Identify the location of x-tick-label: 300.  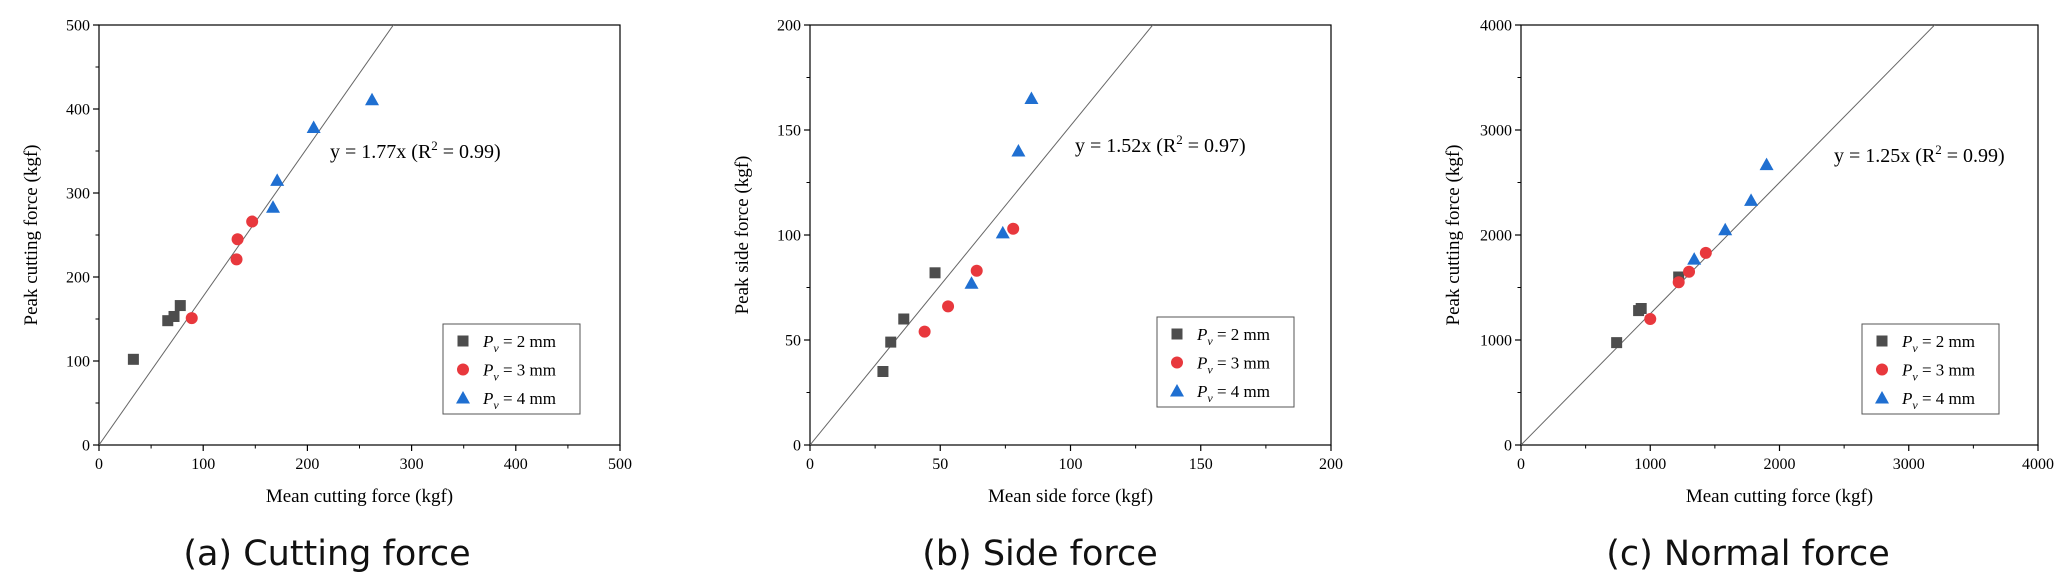
(412, 464).